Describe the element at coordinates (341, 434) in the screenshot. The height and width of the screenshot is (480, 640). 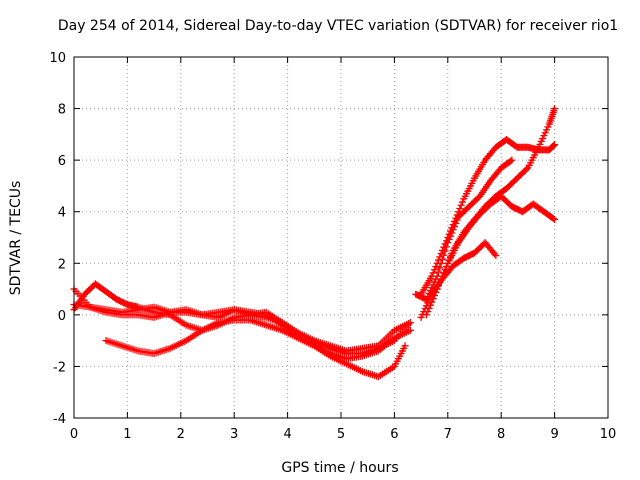
I see `x-tick-label: 5` at that location.